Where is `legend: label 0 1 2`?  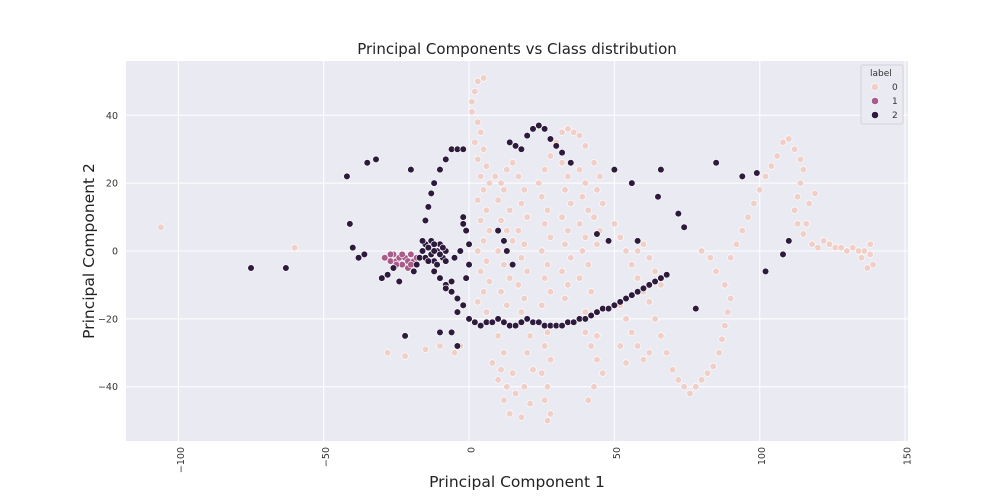
legend: label 0 1 2 is located at coordinates (882, 94).